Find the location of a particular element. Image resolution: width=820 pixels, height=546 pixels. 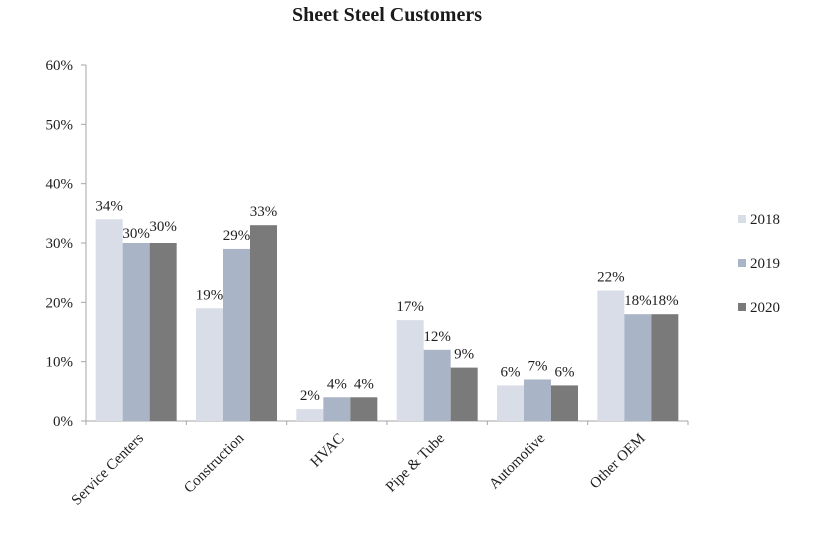

bar-value-label: 17% is located at coordinates (410, 307).